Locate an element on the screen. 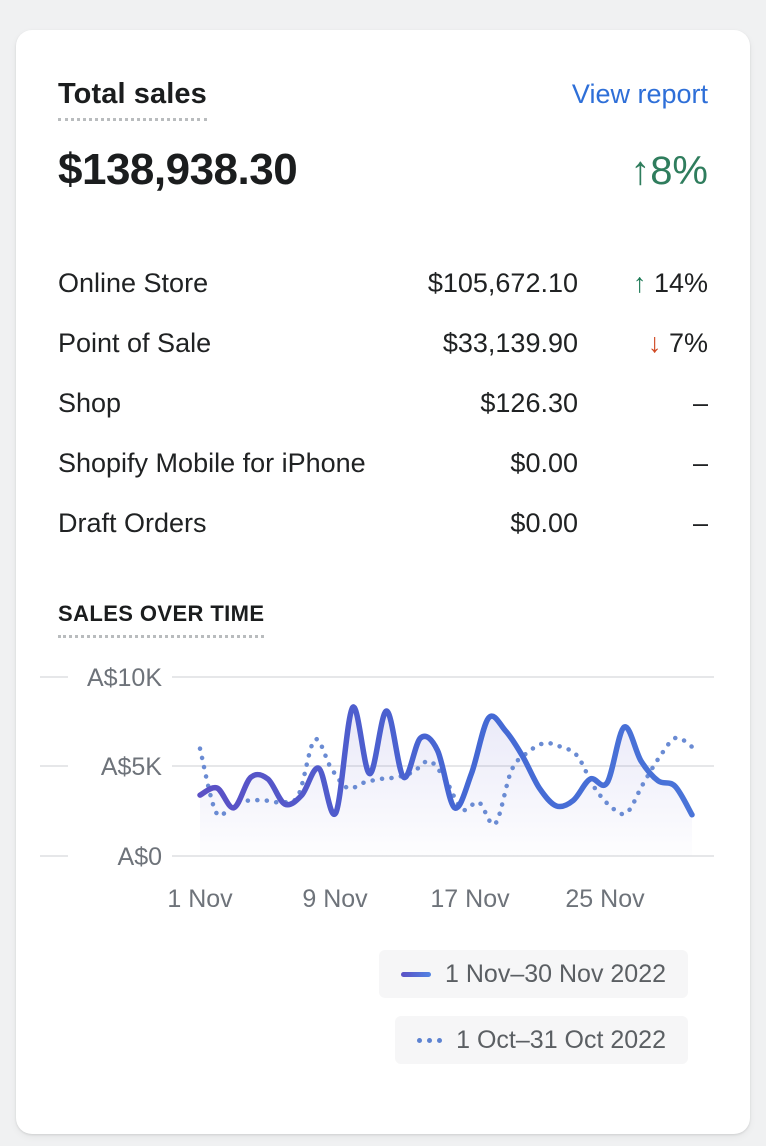  card-header: Total sales View report is located at coordinates (383, 99).